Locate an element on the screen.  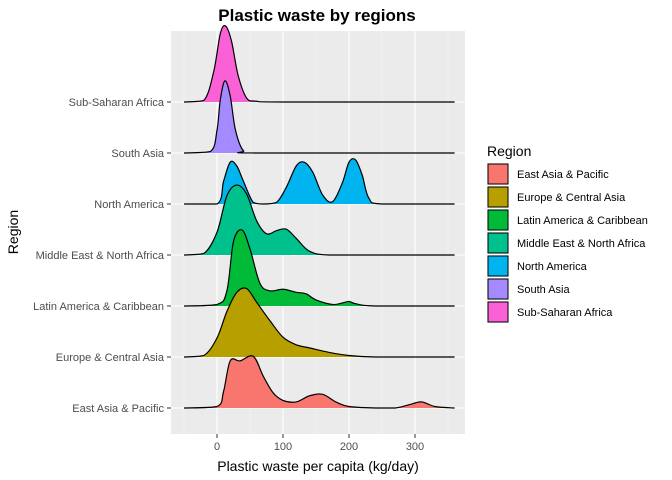
ridge-outline-latin-america-caribbean is located at coordinates (319, 268).